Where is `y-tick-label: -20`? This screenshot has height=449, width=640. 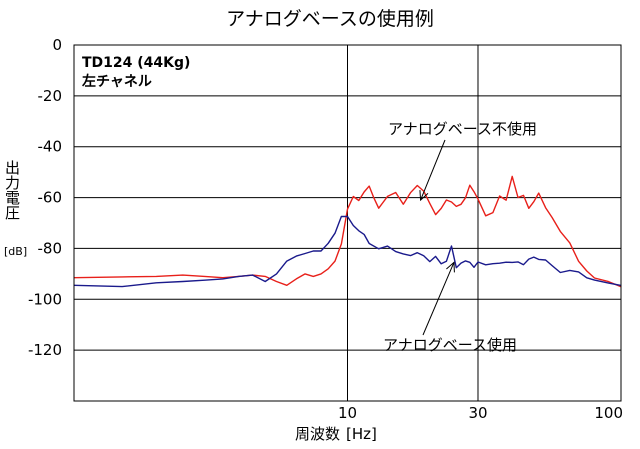 y-tick-label: -20 is located at coordinates (50, 96).